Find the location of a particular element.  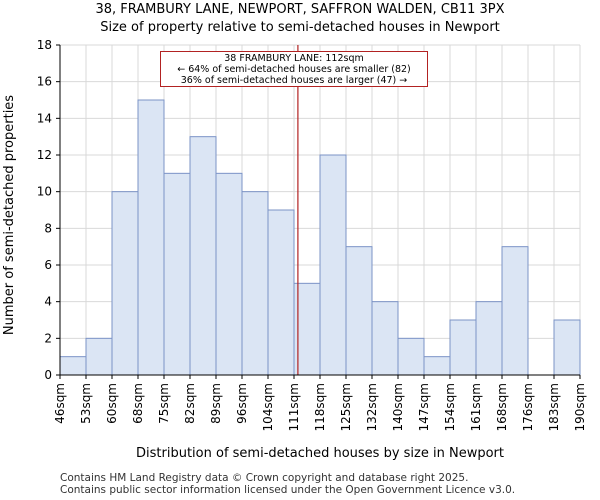

x-tick-label: 154sqm is located at coordinates (450, 407).